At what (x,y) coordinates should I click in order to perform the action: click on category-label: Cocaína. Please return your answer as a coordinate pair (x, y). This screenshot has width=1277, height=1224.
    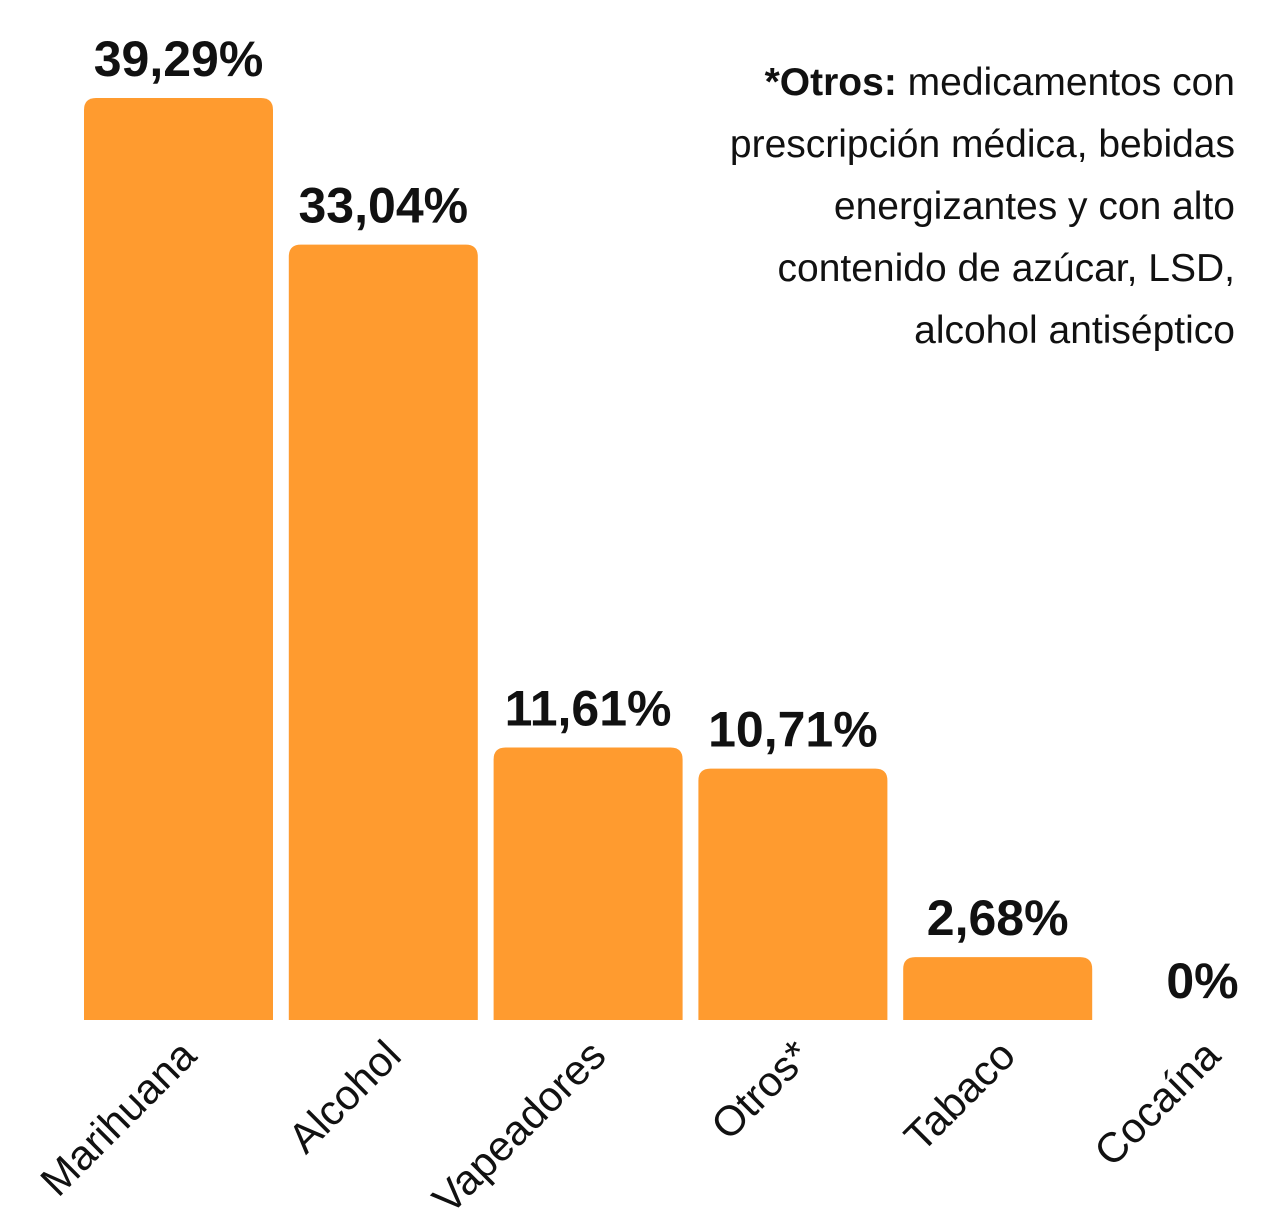
    Looking at the image, I should click on (1157, 1103).